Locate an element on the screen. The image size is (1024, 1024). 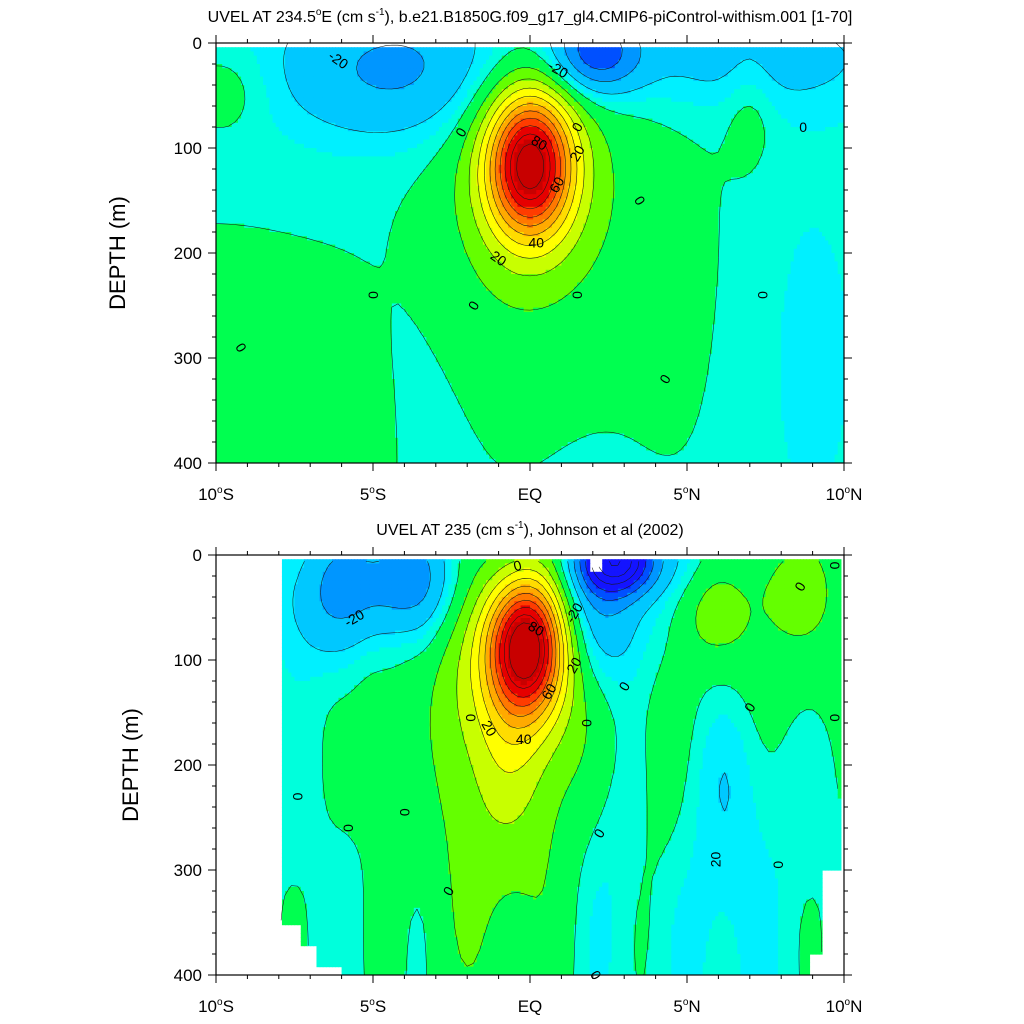
contour-line-2--10 is located at coordinates (511, 686).